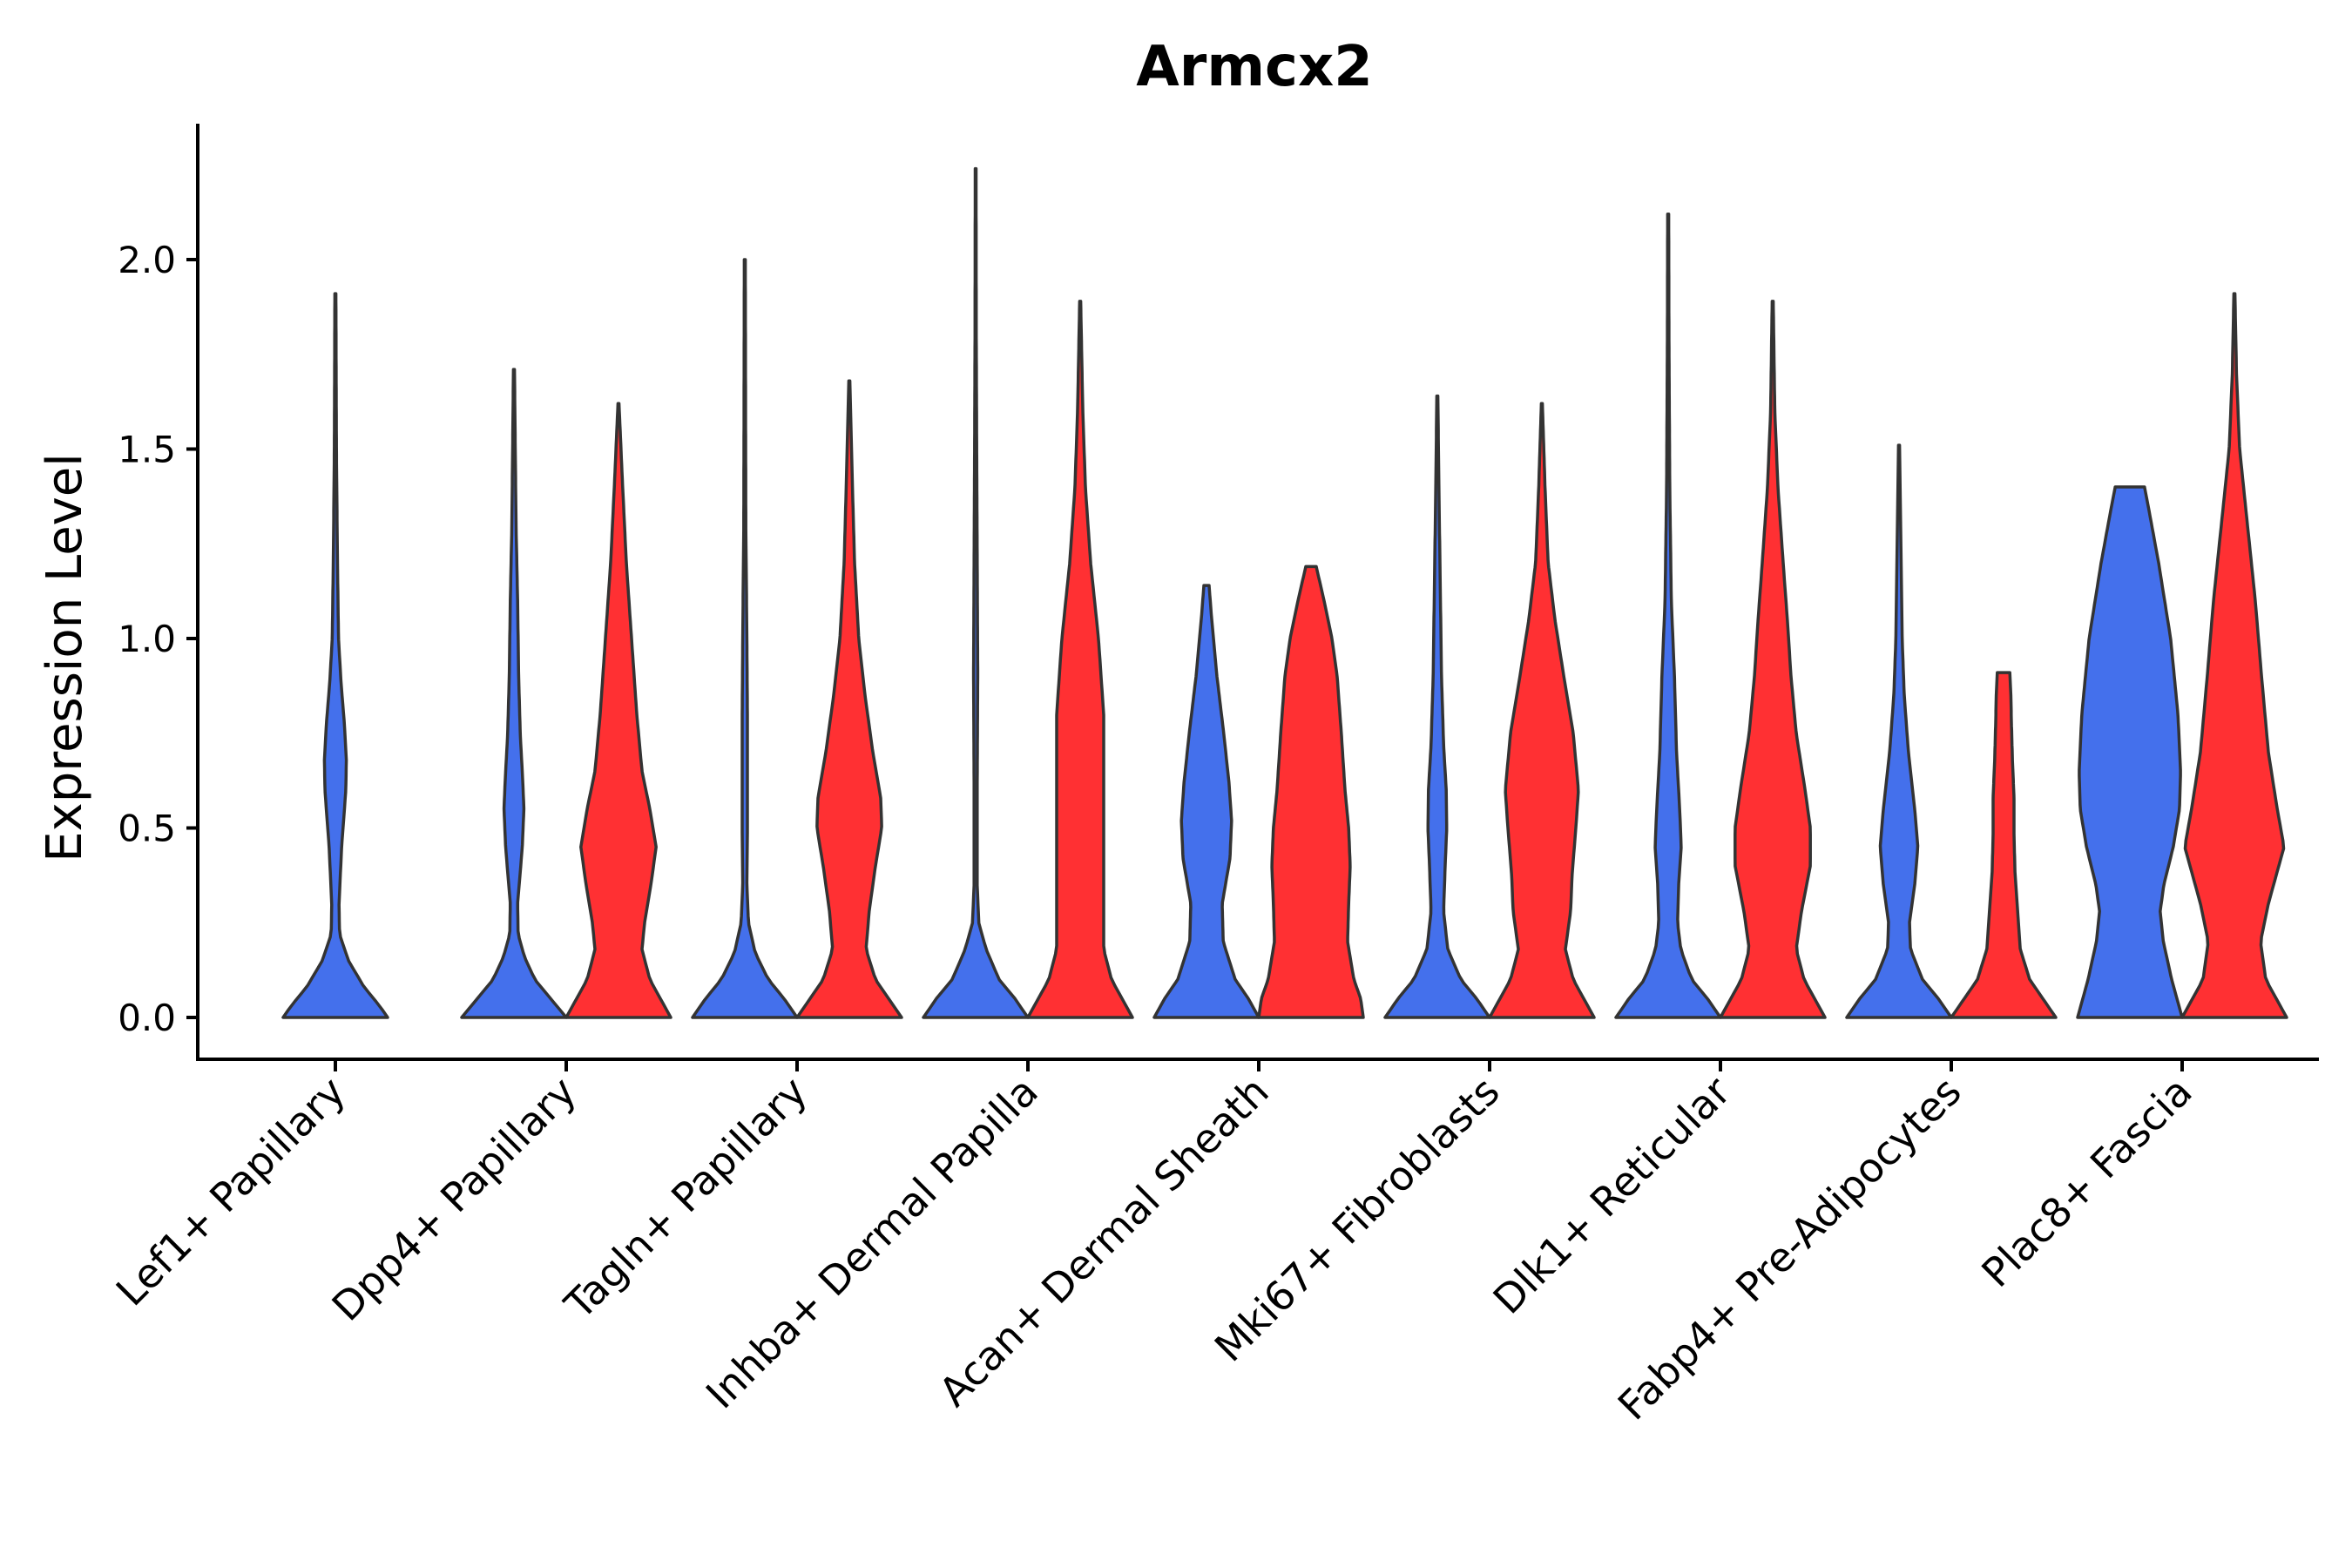 This screenshot has width=2352, height=1568. I want to click on x-tick-label: Tagln+ Papillary, so click(685, 1198).